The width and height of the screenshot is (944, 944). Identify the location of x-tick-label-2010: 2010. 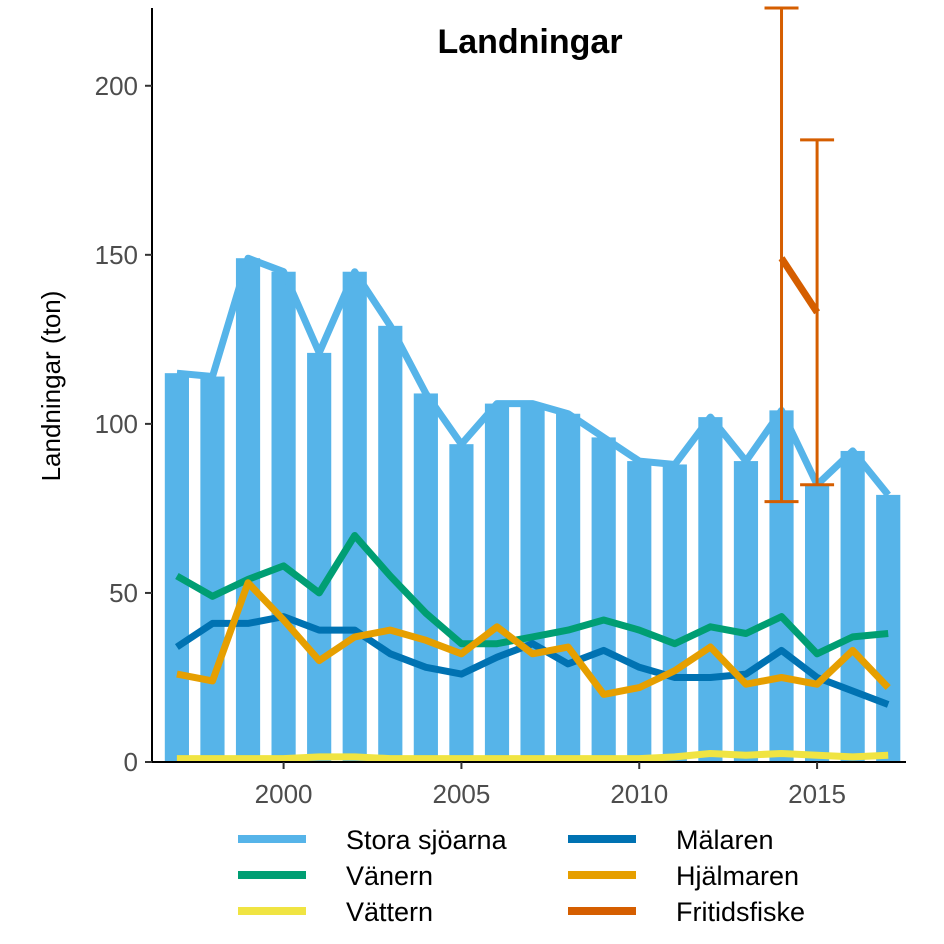
(639, 794).